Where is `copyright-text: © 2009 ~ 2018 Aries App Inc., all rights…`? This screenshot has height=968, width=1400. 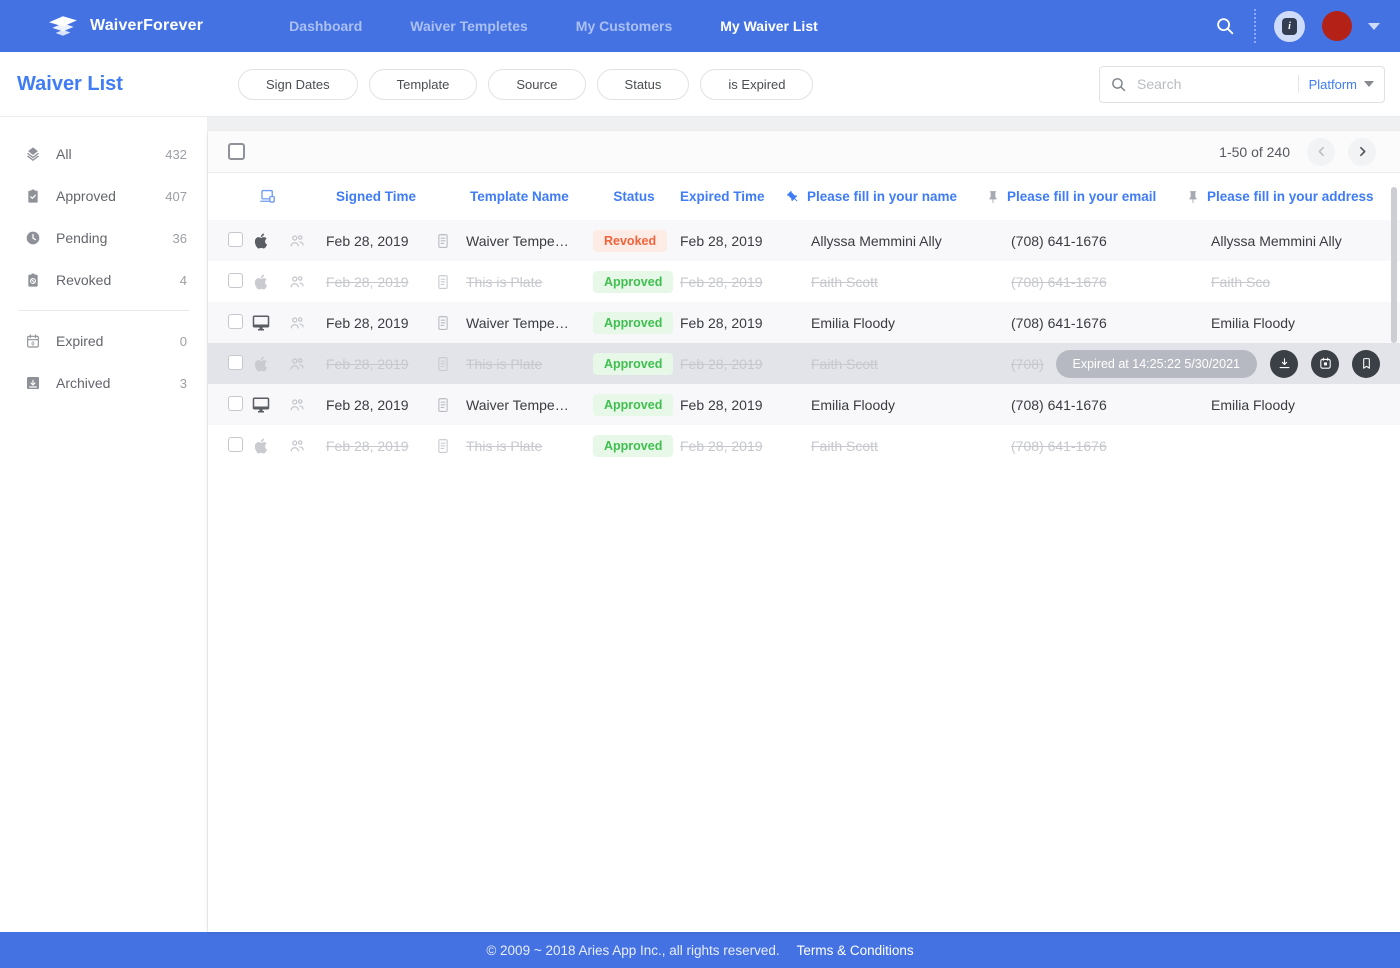
copyright-text: © 2009 ~ 2018 Aries App Inc., all rights… is located at coordinates (633, 950).